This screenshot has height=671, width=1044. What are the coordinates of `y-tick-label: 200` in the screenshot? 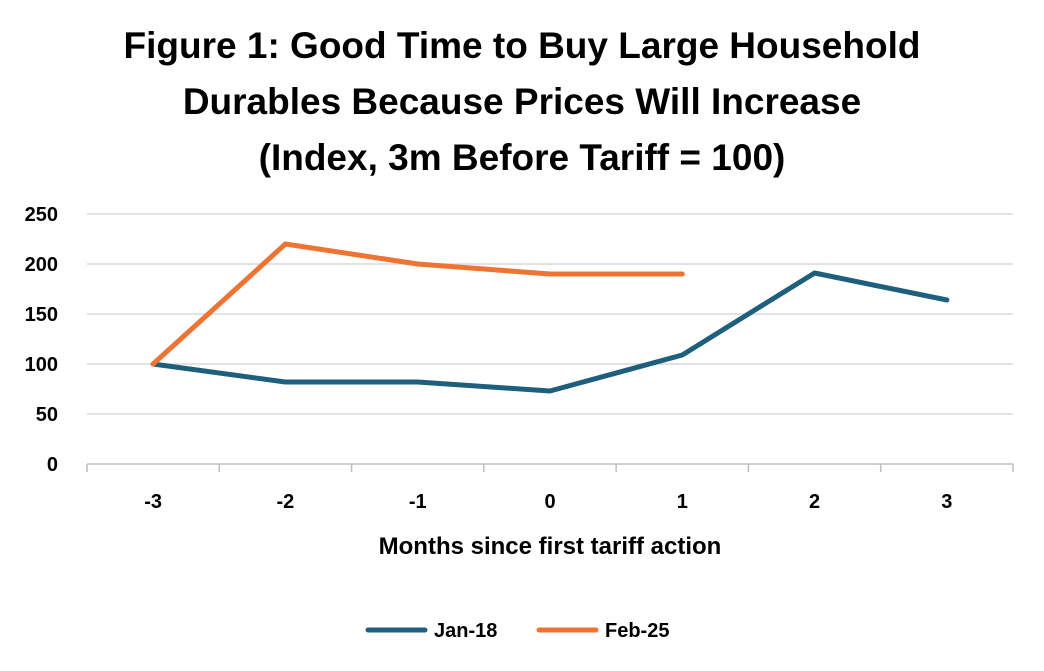 It's located at (41, 265).